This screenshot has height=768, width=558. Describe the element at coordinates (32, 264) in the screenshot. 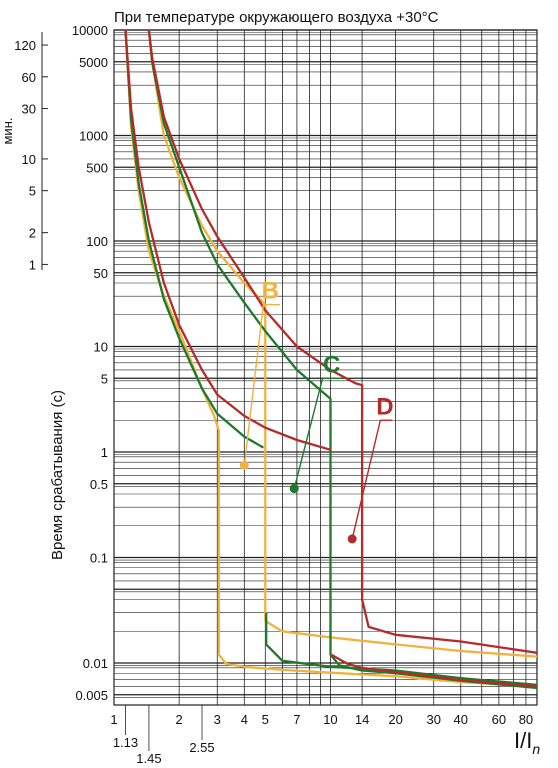

I see `minutes-tick-label: 1` at that location.